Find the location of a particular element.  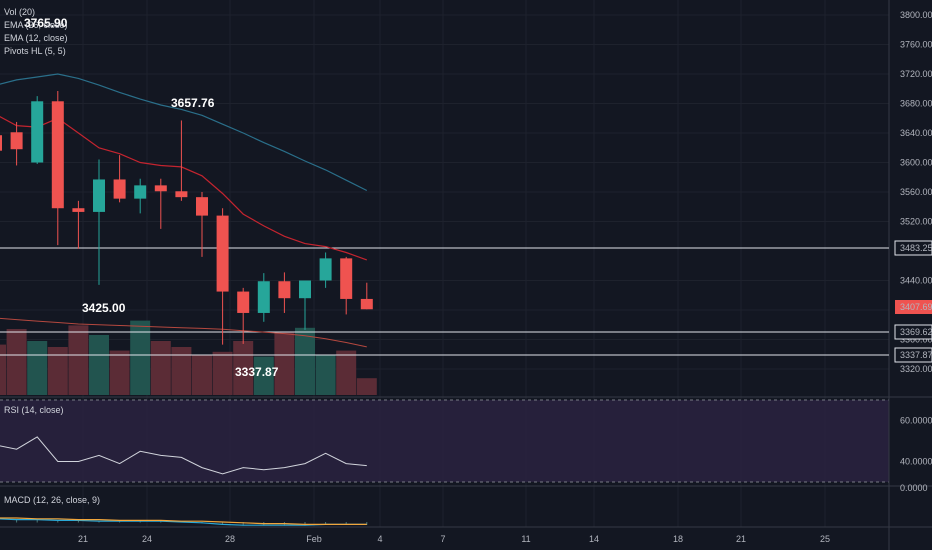

indicator-ema-12: EMA (12, close) is located at coordinates (36, 38).